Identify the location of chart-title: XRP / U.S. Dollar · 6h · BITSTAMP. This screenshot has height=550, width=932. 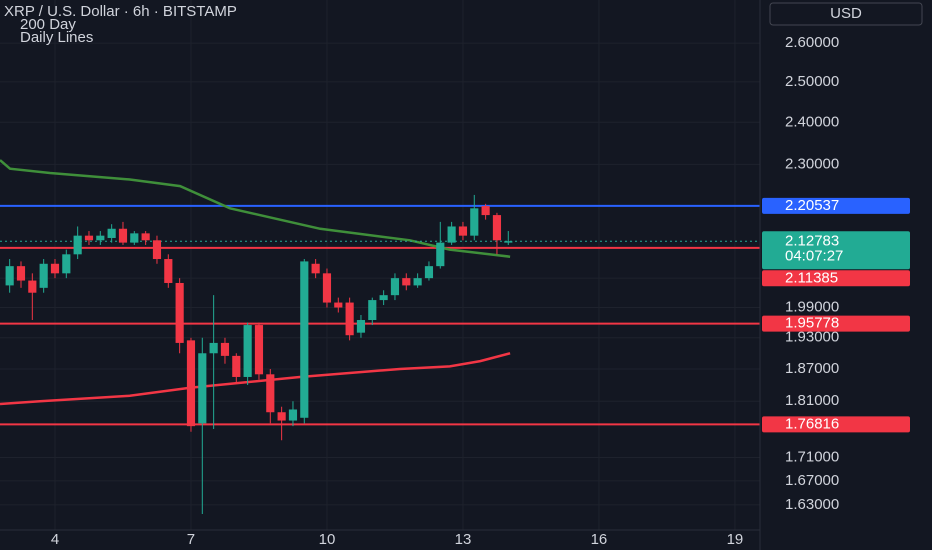
(120, 11).